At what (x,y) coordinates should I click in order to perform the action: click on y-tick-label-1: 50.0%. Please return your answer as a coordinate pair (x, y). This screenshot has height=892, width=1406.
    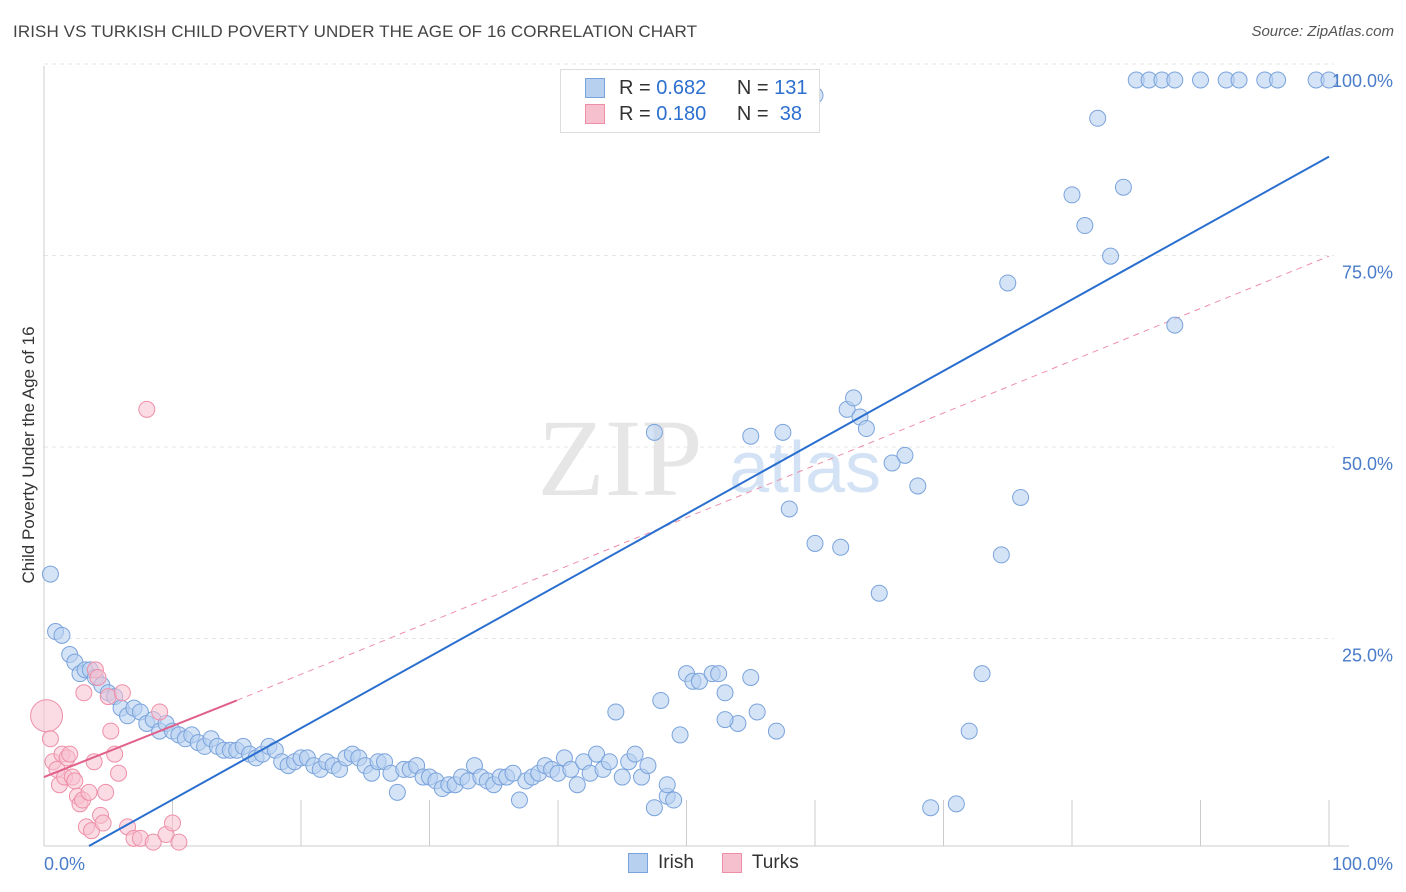
    Looking at the image, I should click on (1367, 464).